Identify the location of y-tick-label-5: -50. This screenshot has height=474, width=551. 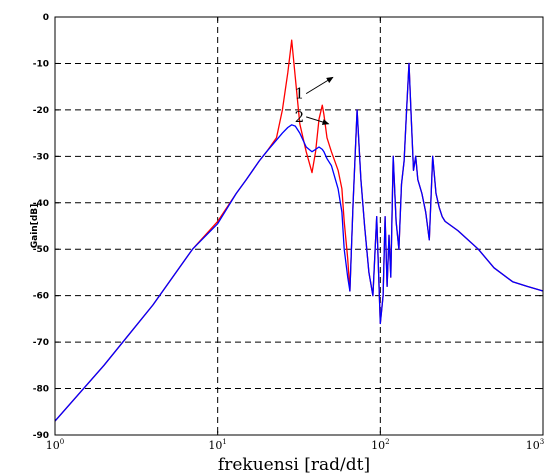
(41, 250).